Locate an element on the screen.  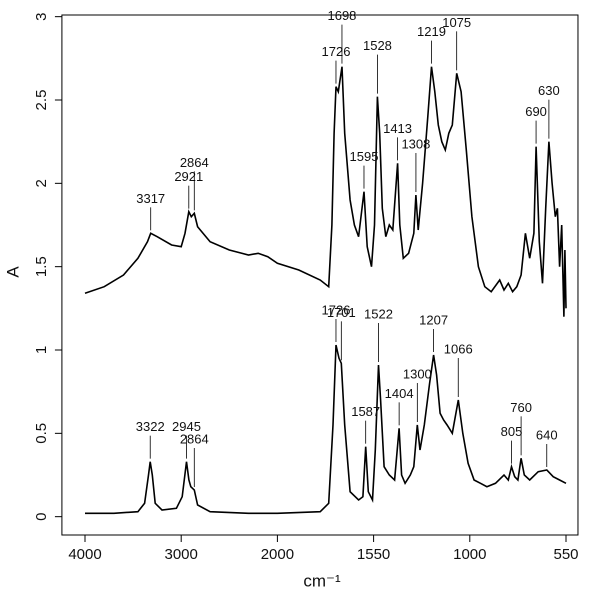
peak-label: 1413 is located at coordinates (397, 128).